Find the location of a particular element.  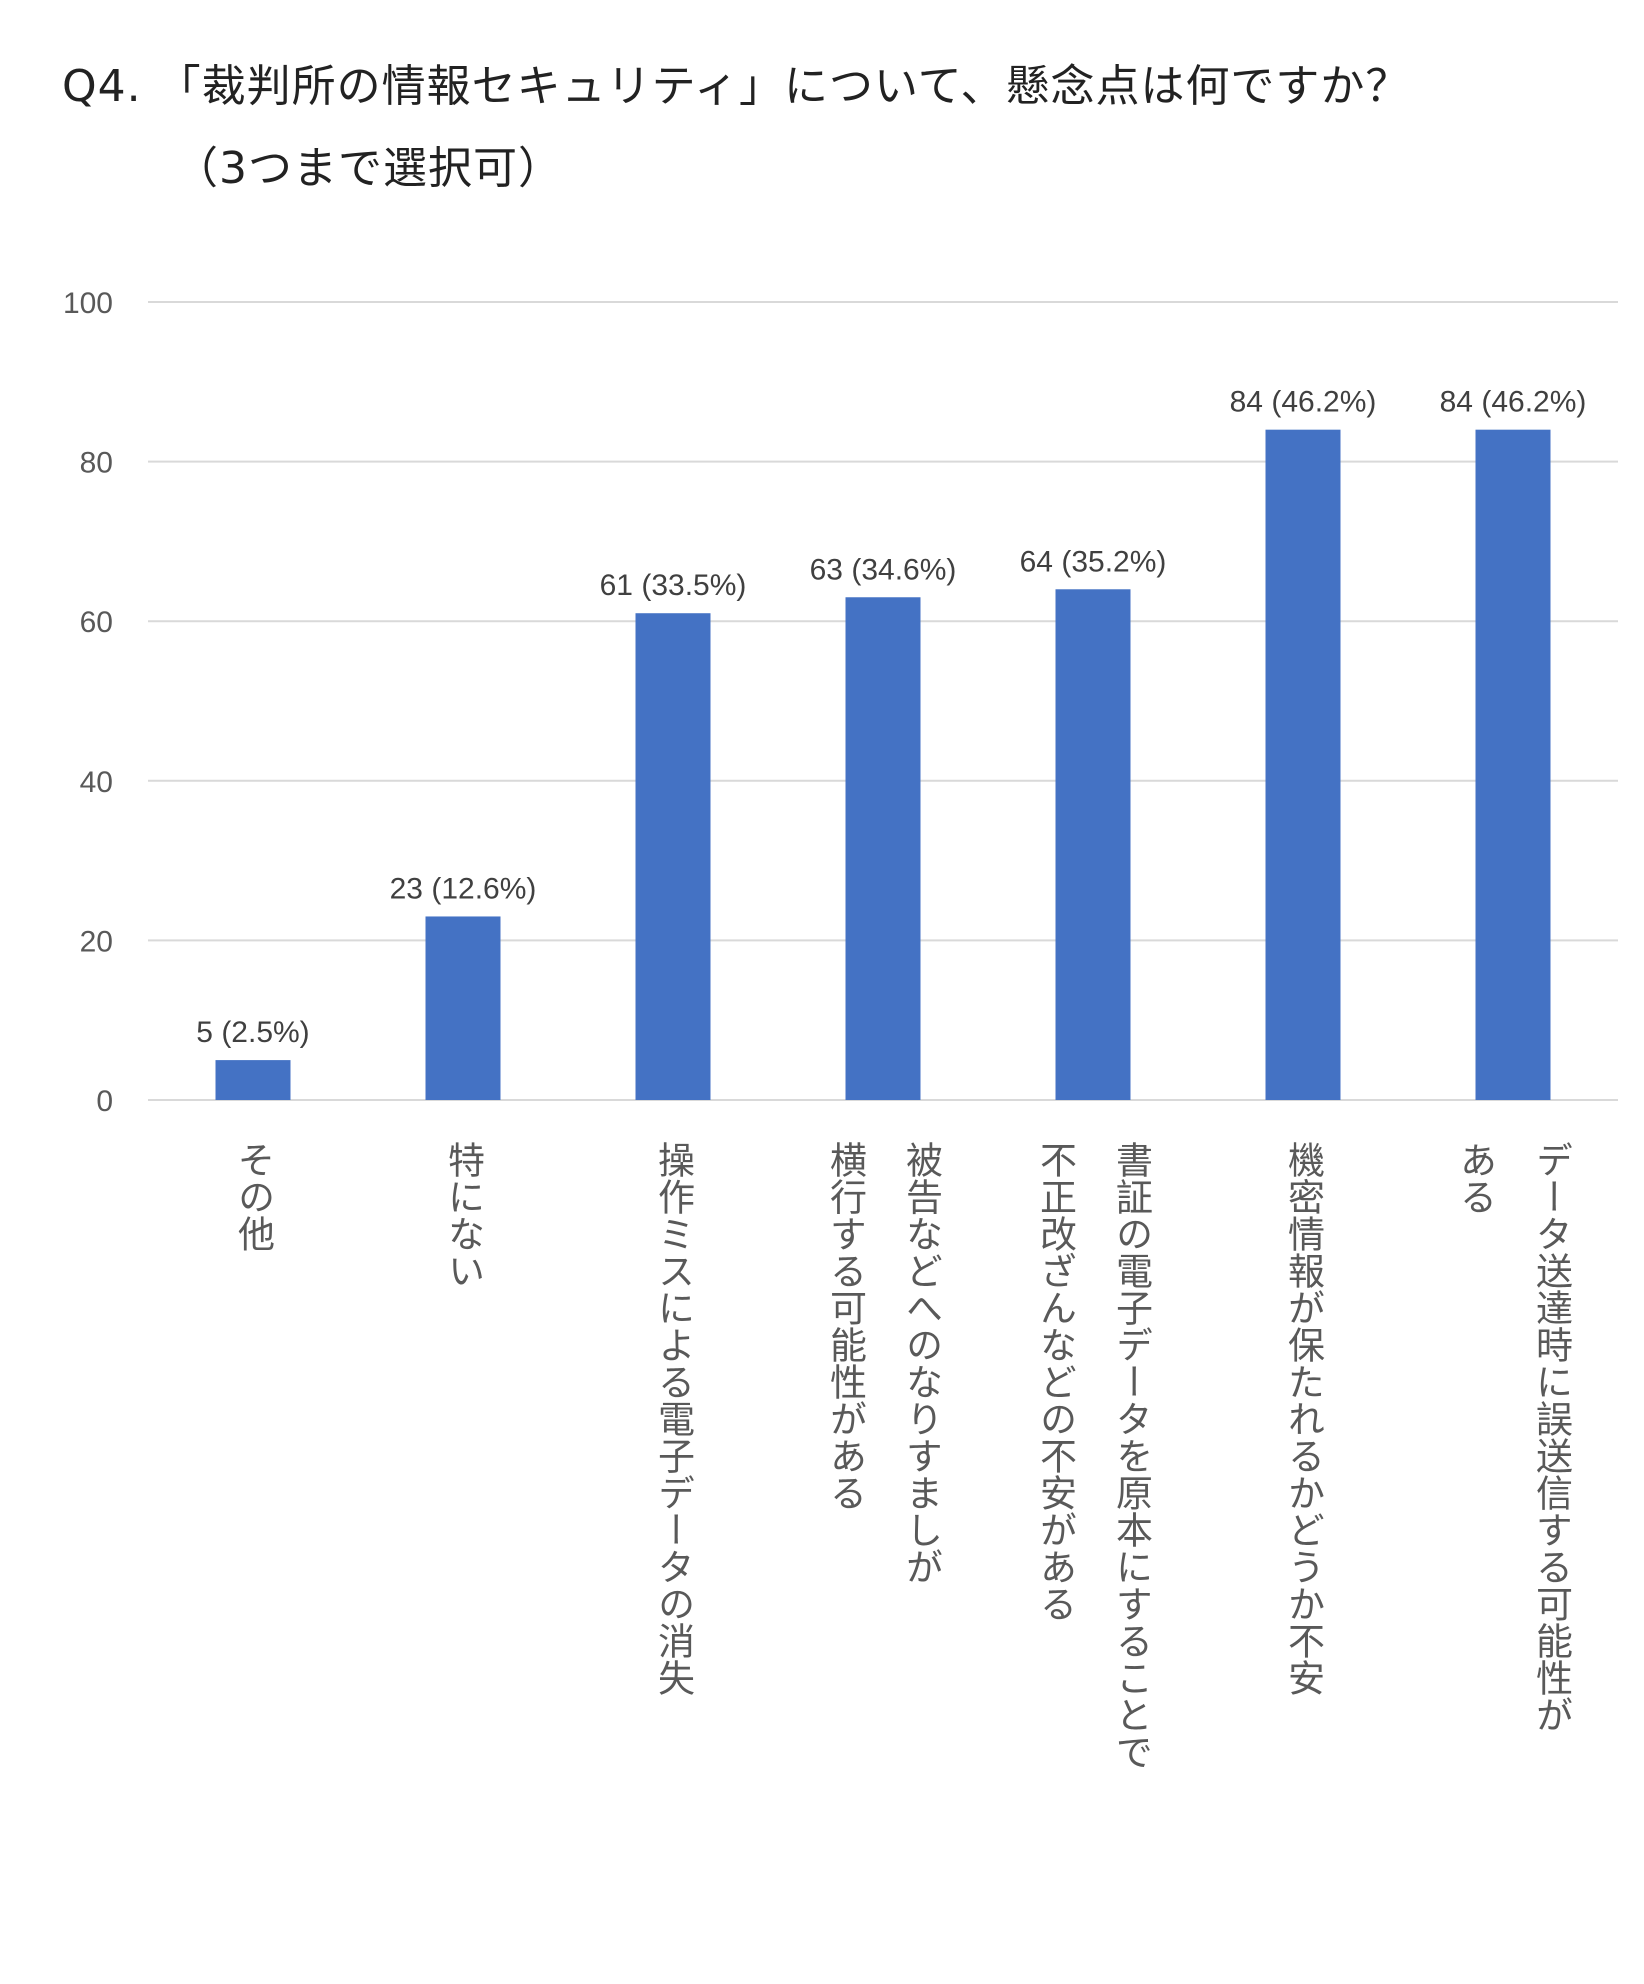

y-tick-label: 0 is located at coordinates (104, 1101).